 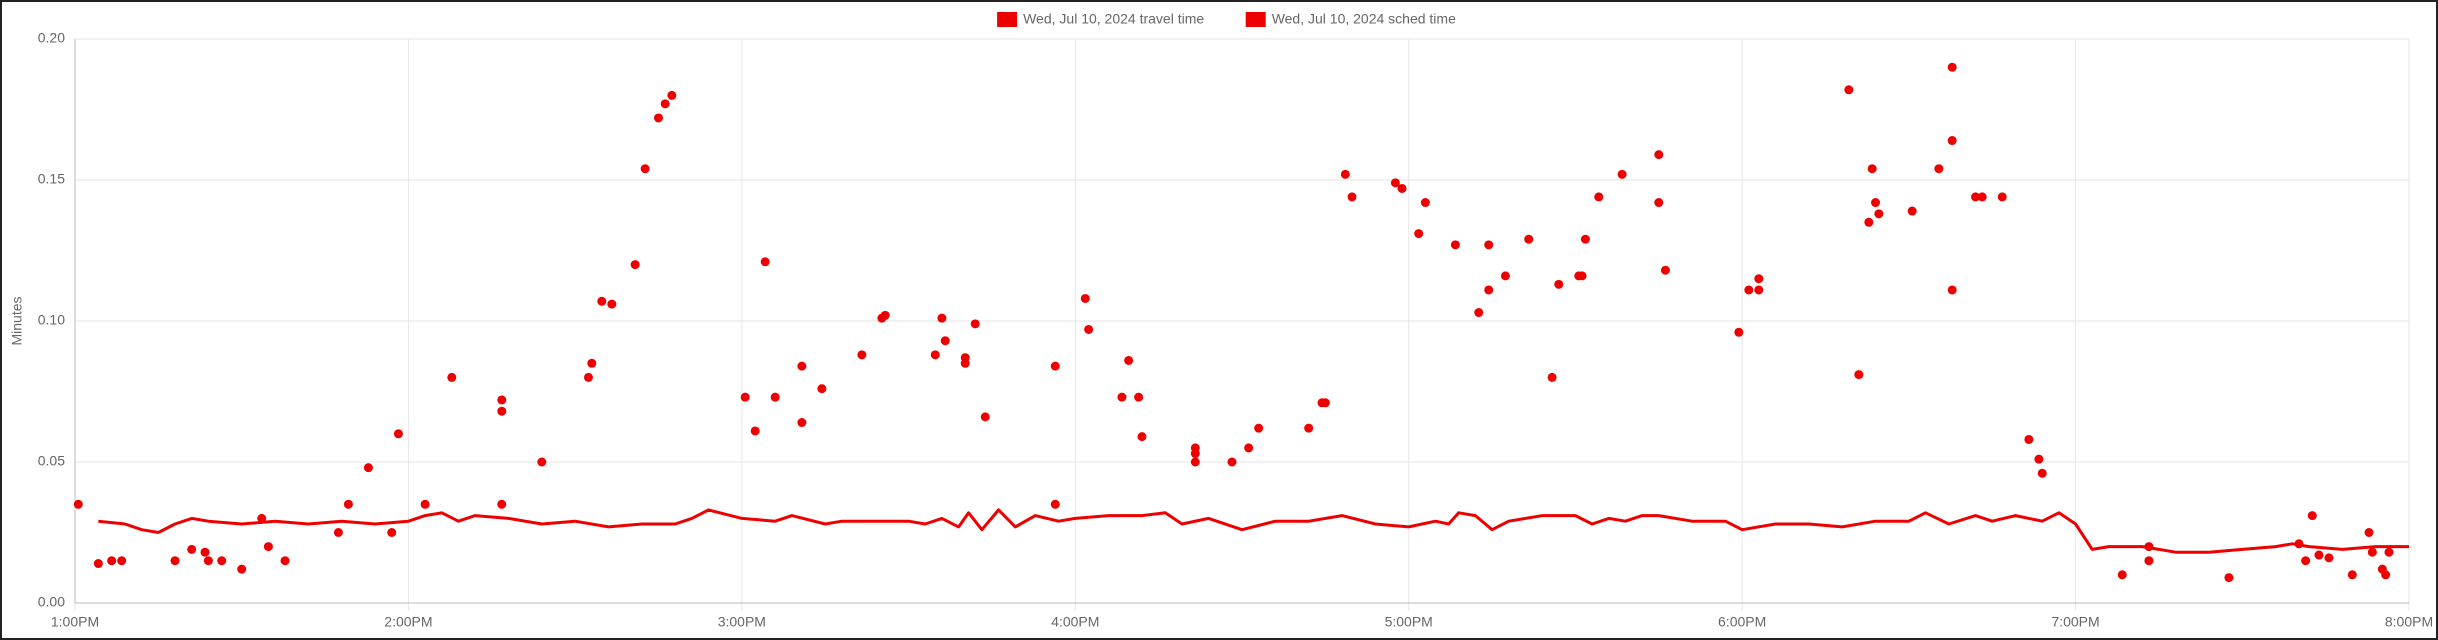 What do you see at coordinates (17, 320) in the screenshot?
I see `y-axis-title: Minutes` at bounding box center [17, 320].